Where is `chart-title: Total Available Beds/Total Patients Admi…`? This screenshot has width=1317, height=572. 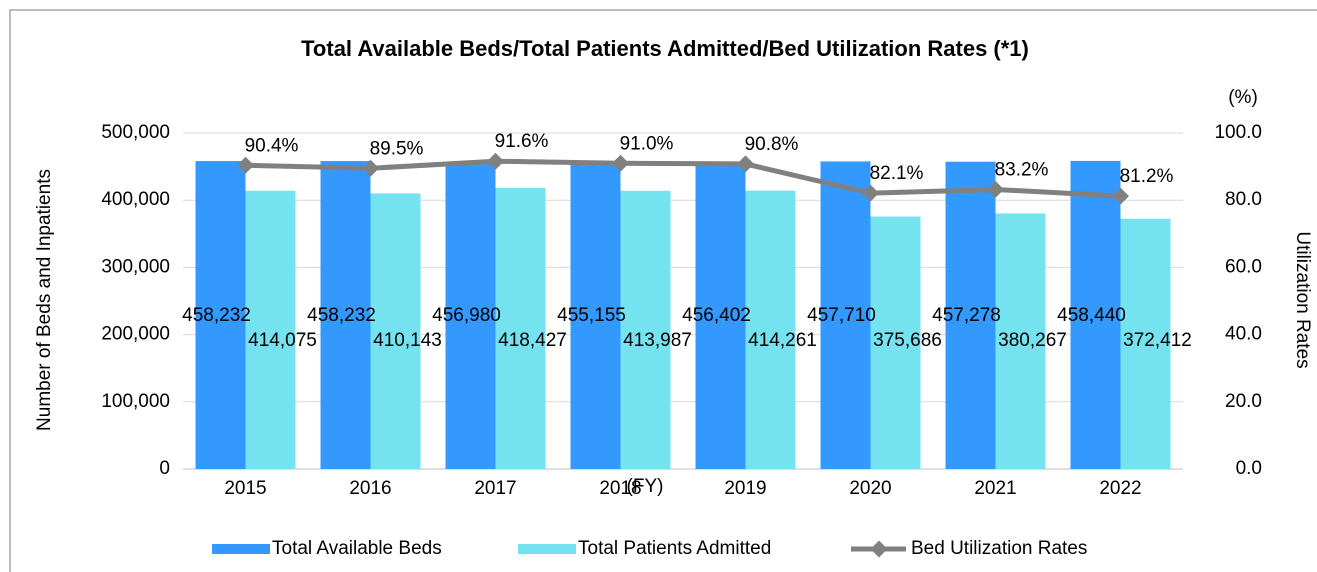
chart-title: Total Available Beds/Total Patients Admi… is located at coordinates (665, 48).